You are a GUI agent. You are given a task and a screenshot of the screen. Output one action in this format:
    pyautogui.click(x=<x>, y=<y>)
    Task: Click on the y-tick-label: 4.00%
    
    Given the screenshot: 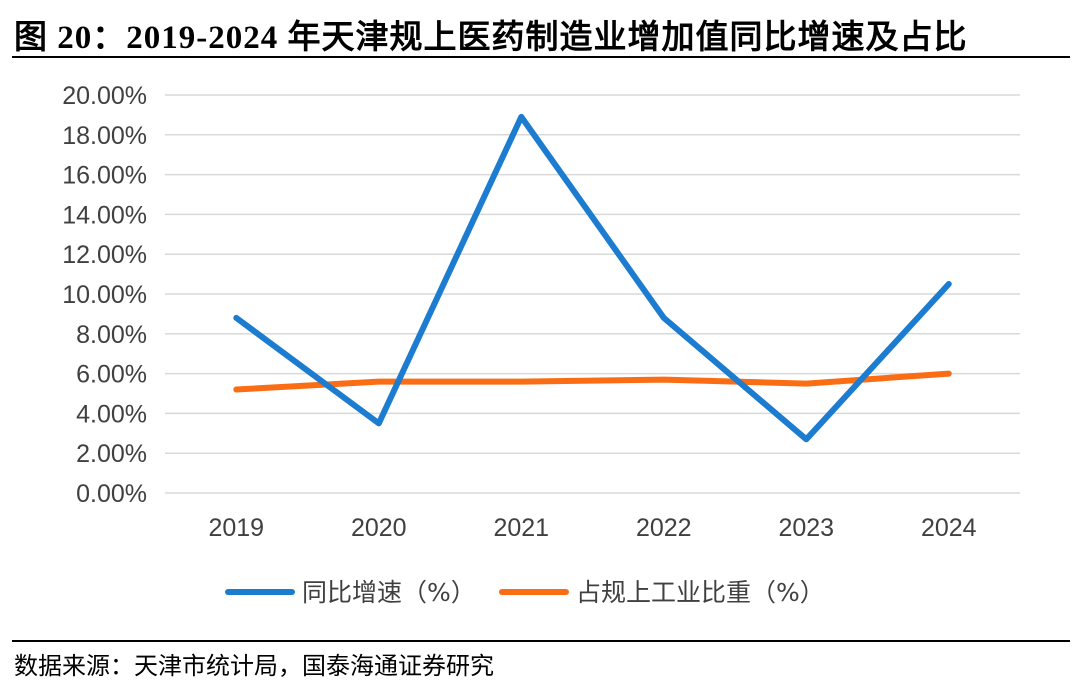 What is the action you would take?
    pyautogui.click(x=111, y=414)
    